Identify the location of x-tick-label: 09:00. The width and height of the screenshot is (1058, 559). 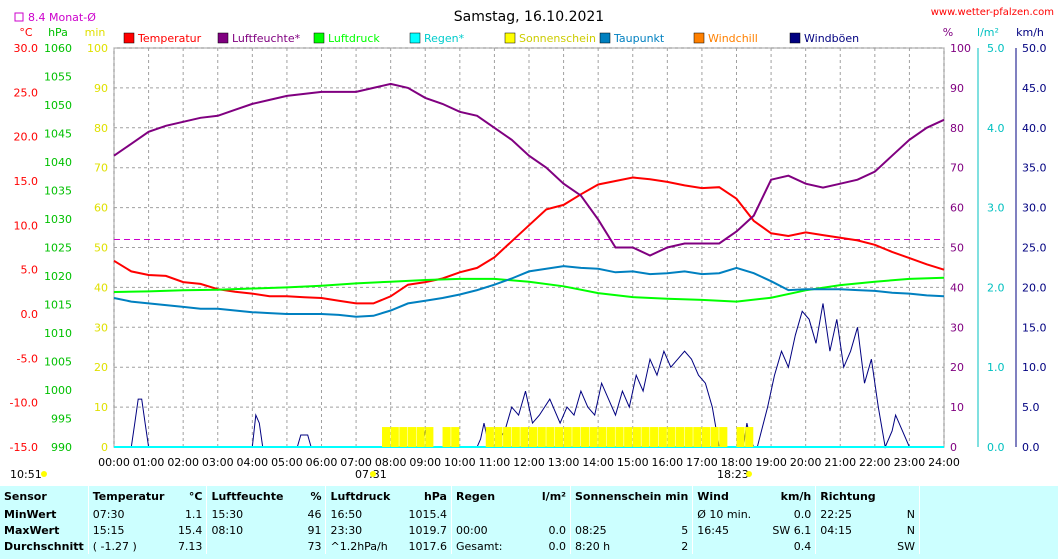
(425, 462).